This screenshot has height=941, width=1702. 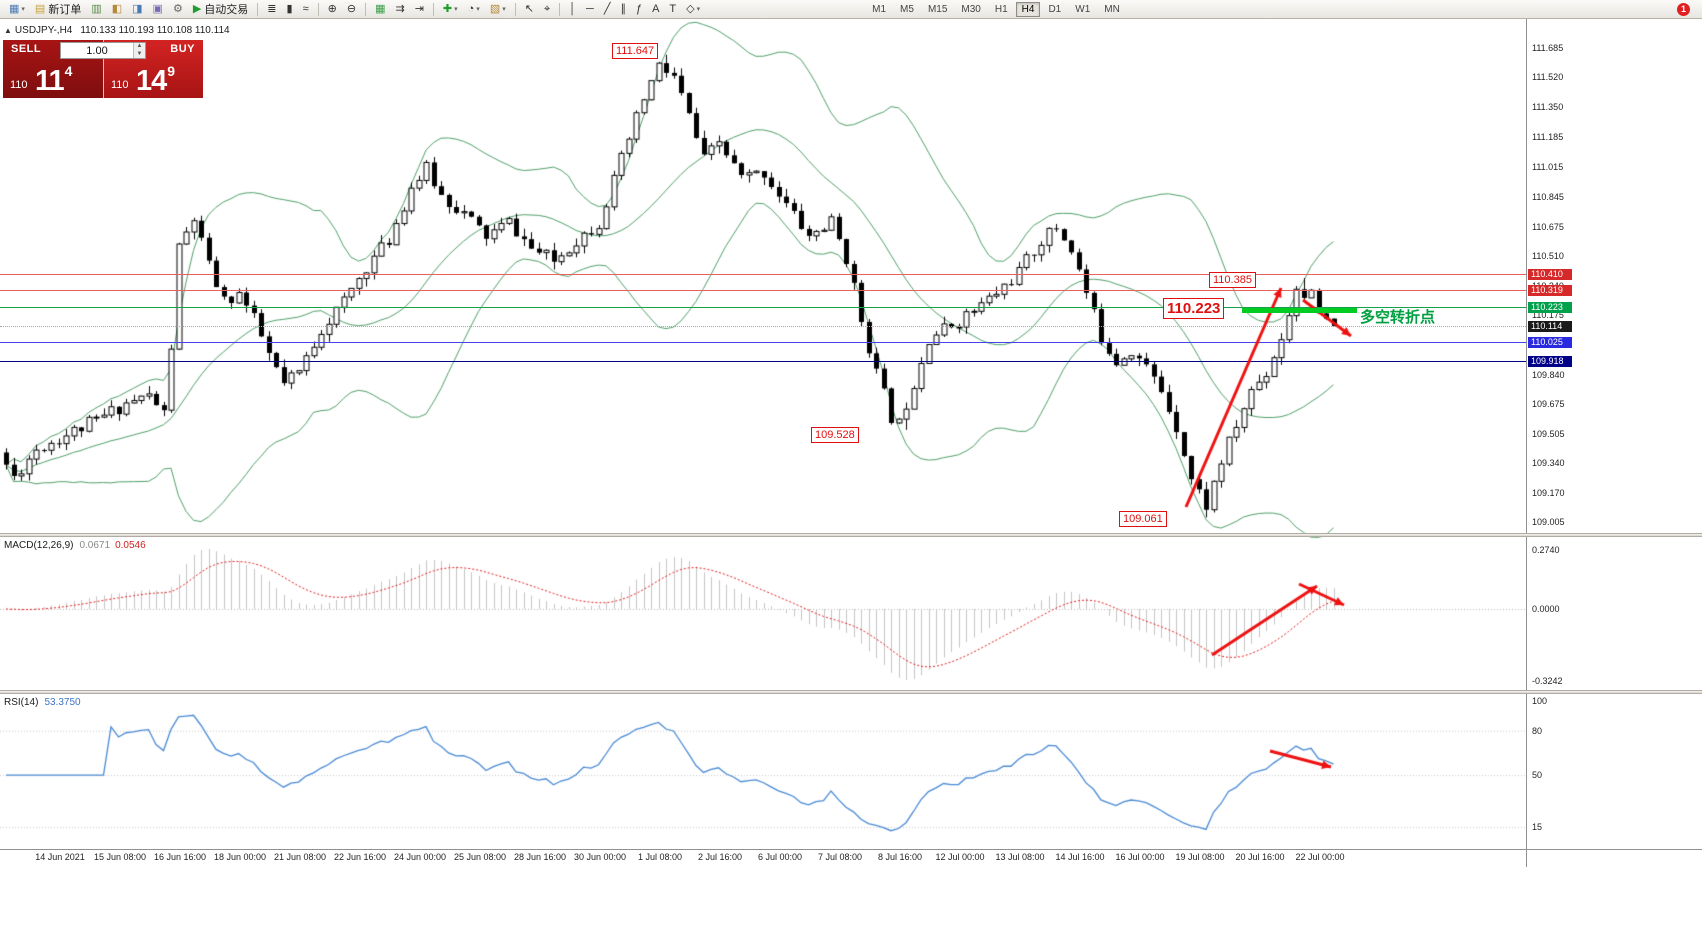 What do you see at coordinates (1001, 9) in the screenshot?
I see `timeframe-h1: H1` at bounding box center [1001, 9].